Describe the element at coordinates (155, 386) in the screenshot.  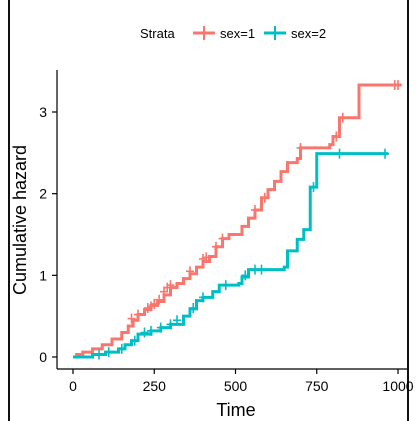
I see `x-tick-label-1: 250` at that location.